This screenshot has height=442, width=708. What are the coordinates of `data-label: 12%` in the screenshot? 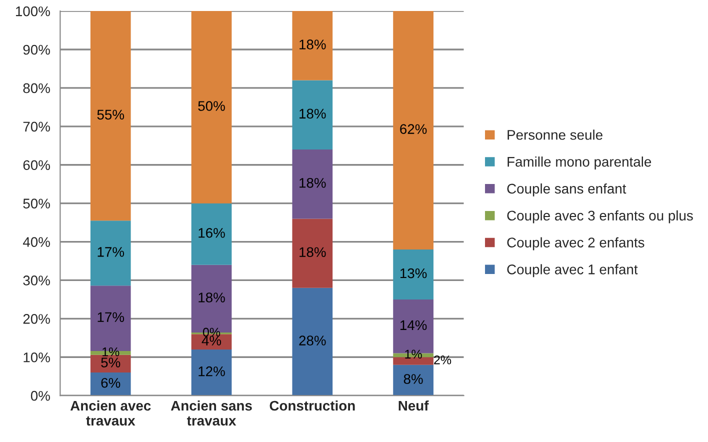 It's located at (211, 371).